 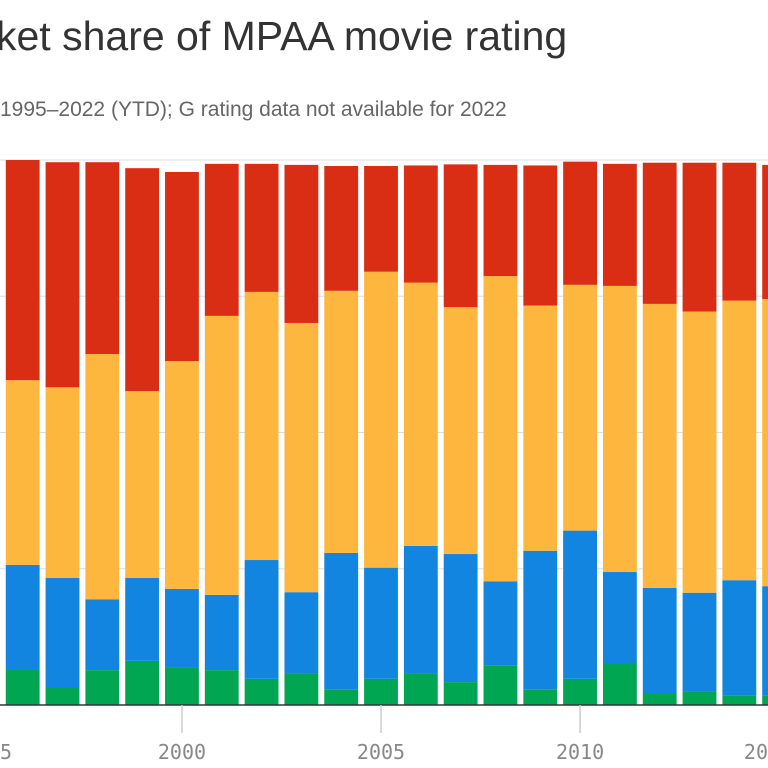 I want to click on chart-title: ket share of MPAA movie rating, so click(x=283, y=36).